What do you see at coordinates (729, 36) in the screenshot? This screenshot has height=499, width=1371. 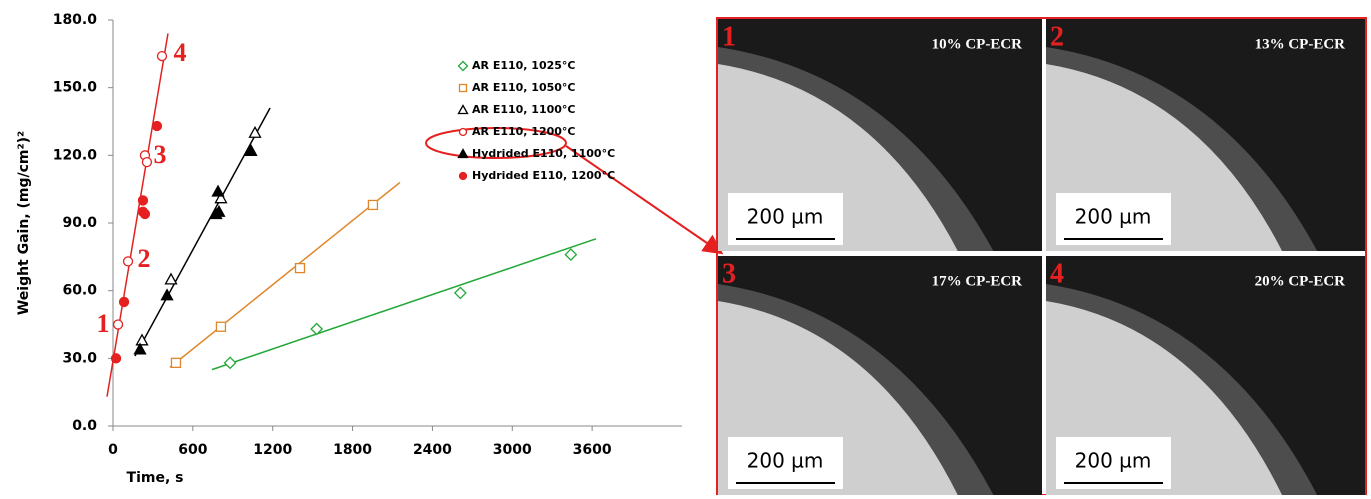 I see `panel-number: 1` at bounding box center [729, 36].